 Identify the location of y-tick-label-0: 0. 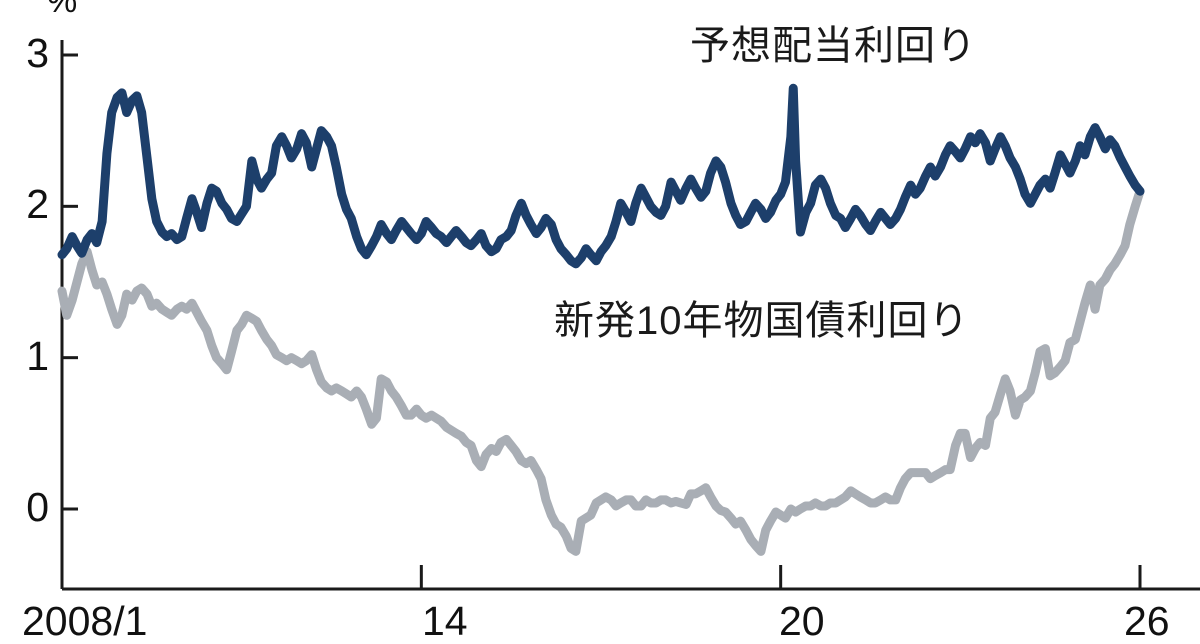
(37, 507).